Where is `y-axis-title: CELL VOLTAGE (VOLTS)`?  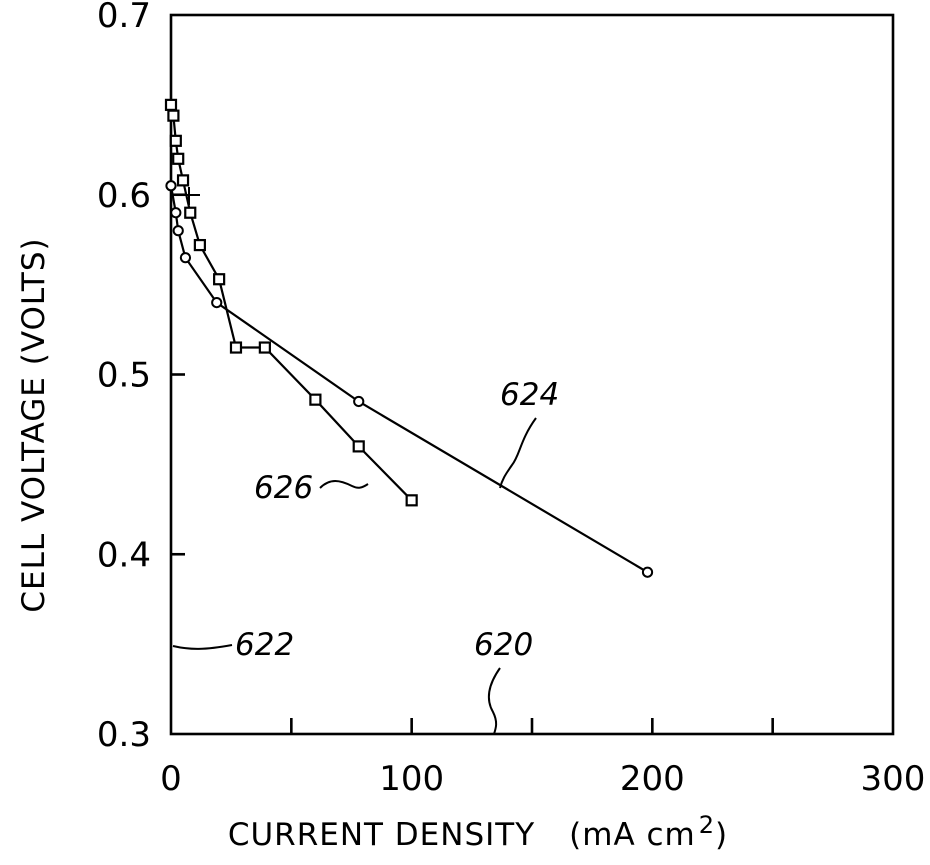 y-axis-title: CELL VOLTAGE (VOLTS) is located at coordinates (34, 424).